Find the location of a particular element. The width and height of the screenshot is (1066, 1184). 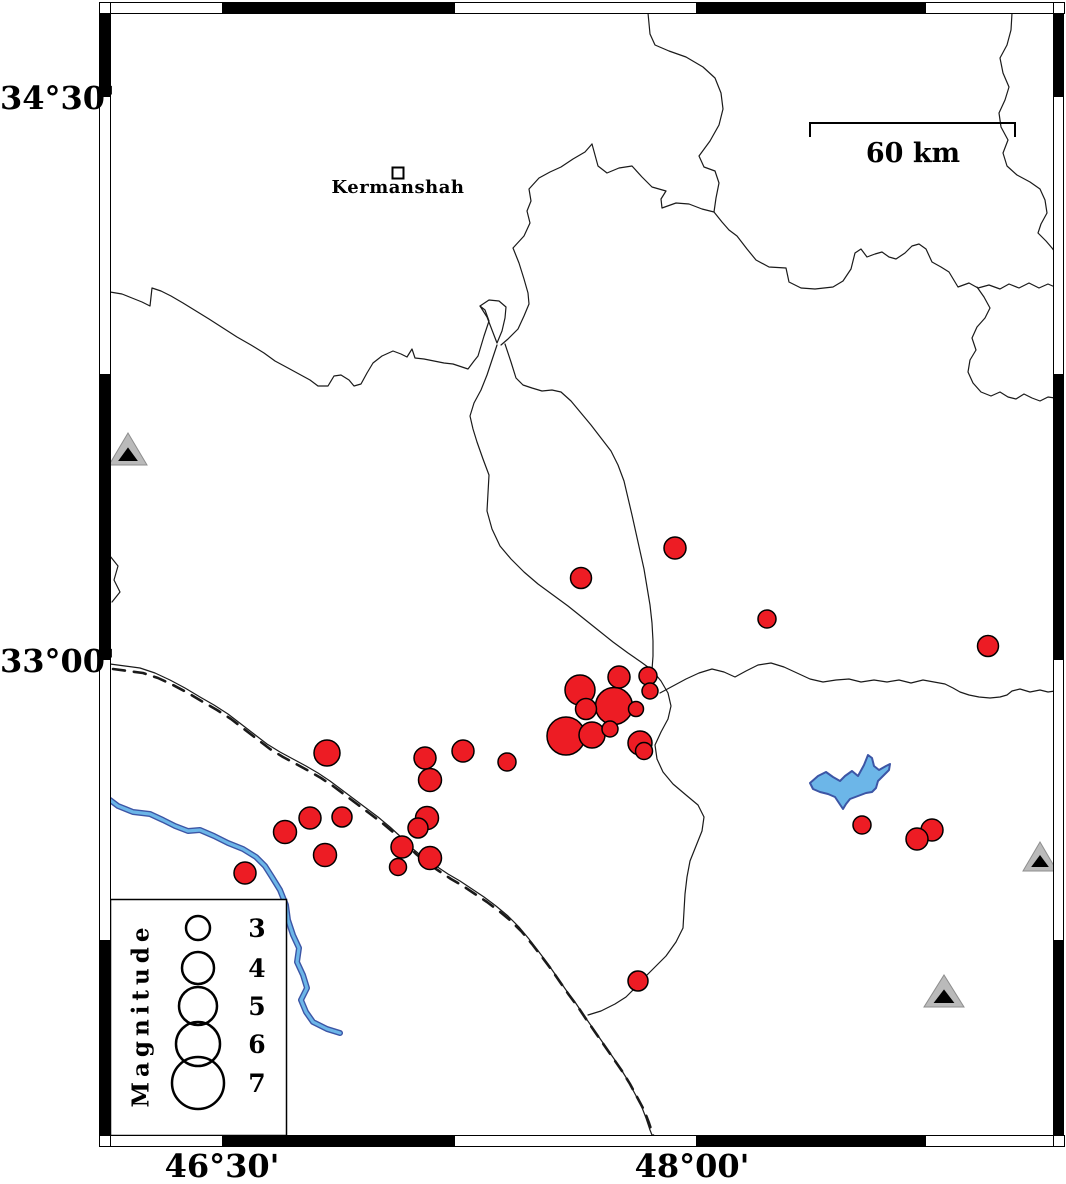

scale-bar is located at coordinates (912, 129).